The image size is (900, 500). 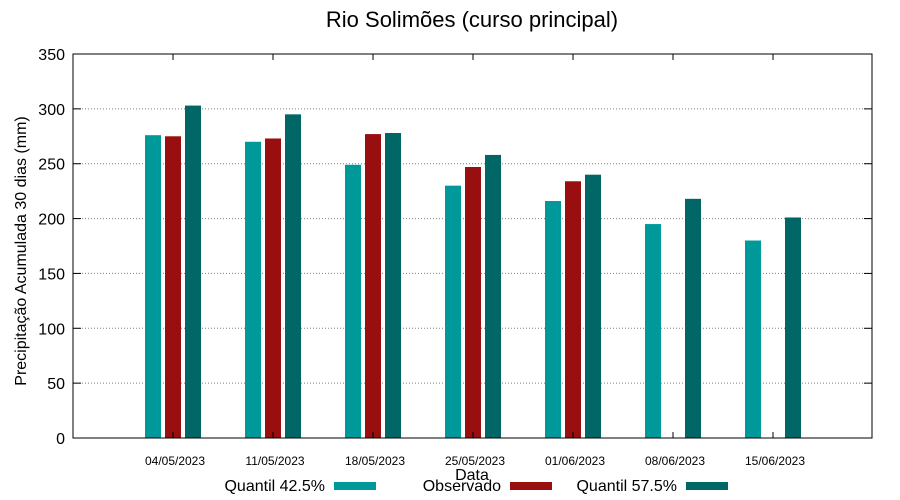 I want to click on x-tick-label: 18/05/2023, so click(x=375, y=461).